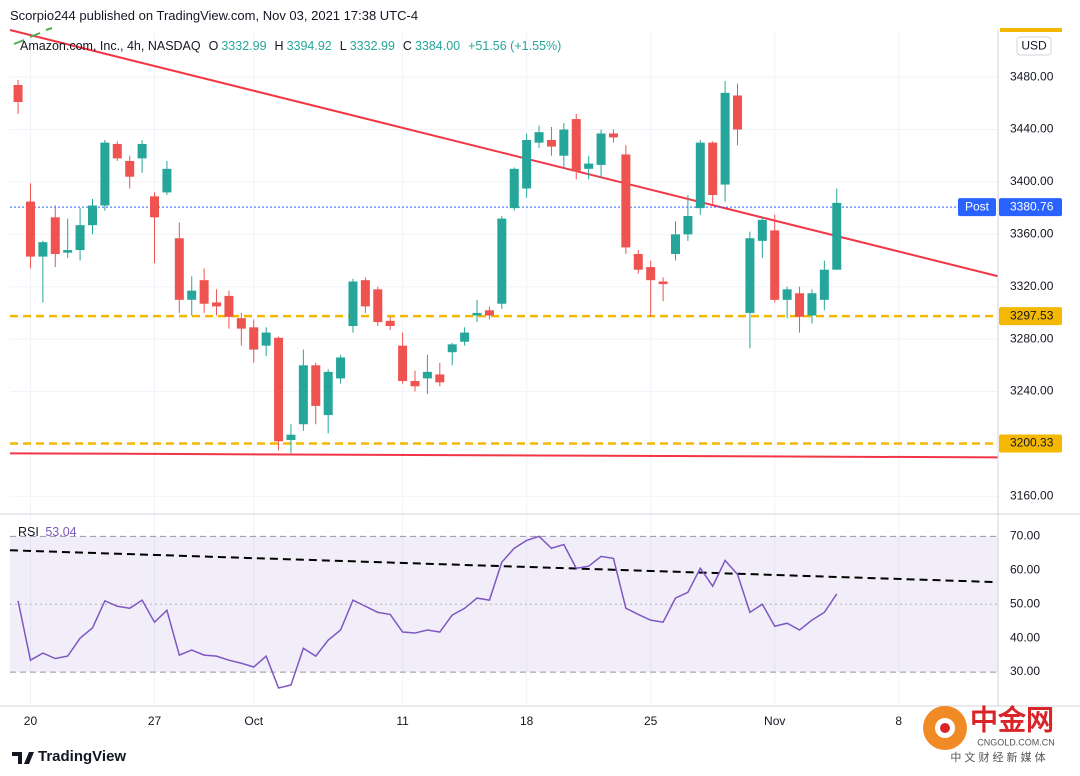  Describe the element at coordinates (945, 728) in the screenshot. I see `watermark-logo-core` at that location.